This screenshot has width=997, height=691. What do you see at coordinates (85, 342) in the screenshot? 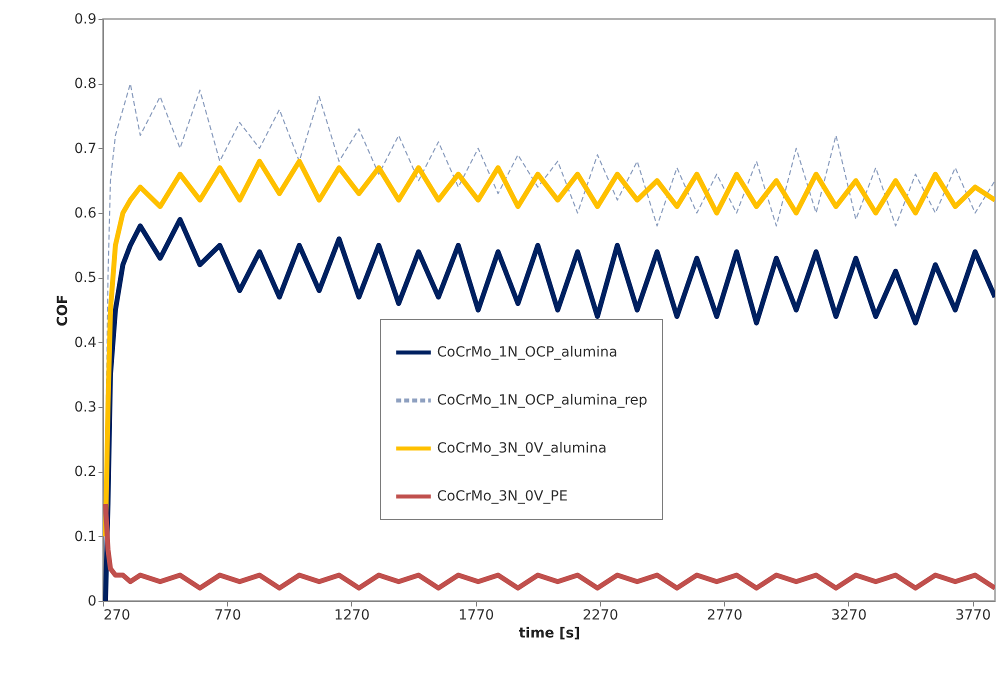
I see `y-tick-label: 0.4` at bounding box center [85, 342].